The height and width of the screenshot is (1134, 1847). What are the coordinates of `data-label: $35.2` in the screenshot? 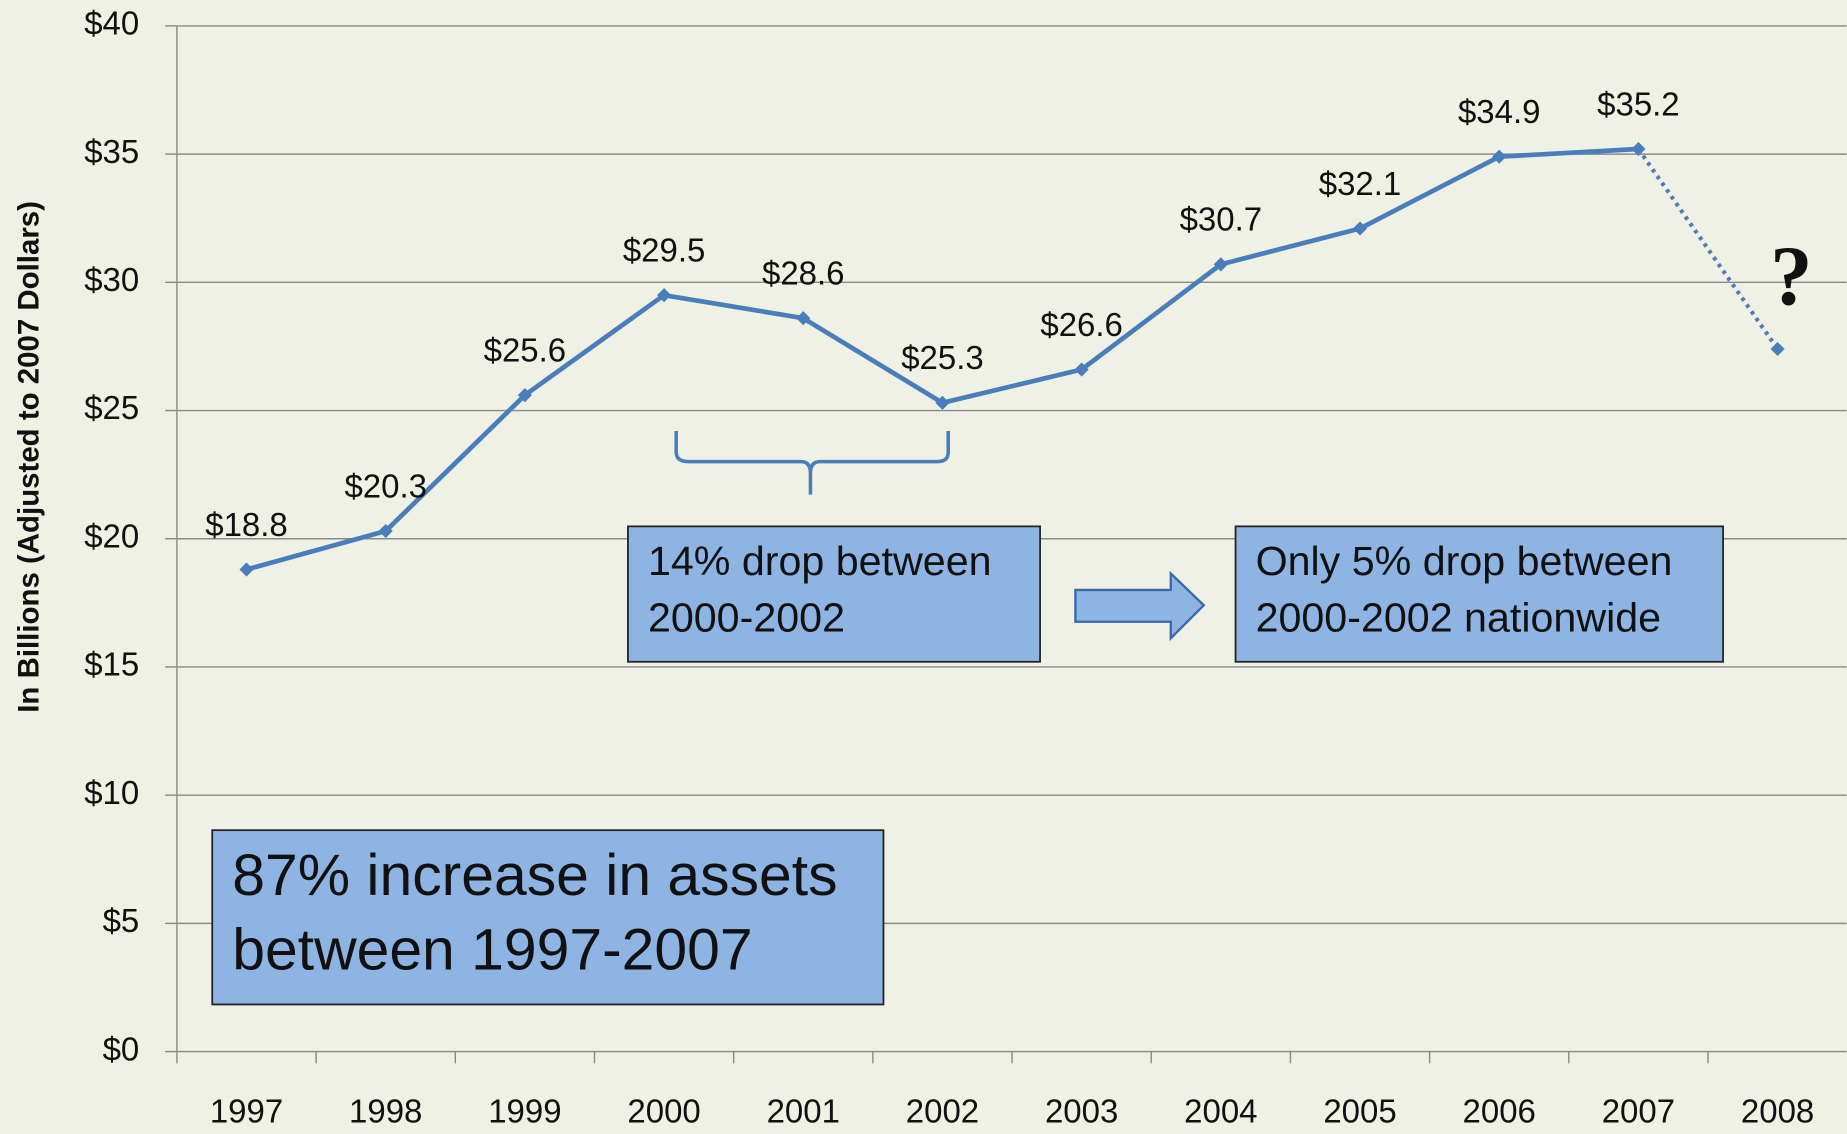 It's located at (1638, 103).